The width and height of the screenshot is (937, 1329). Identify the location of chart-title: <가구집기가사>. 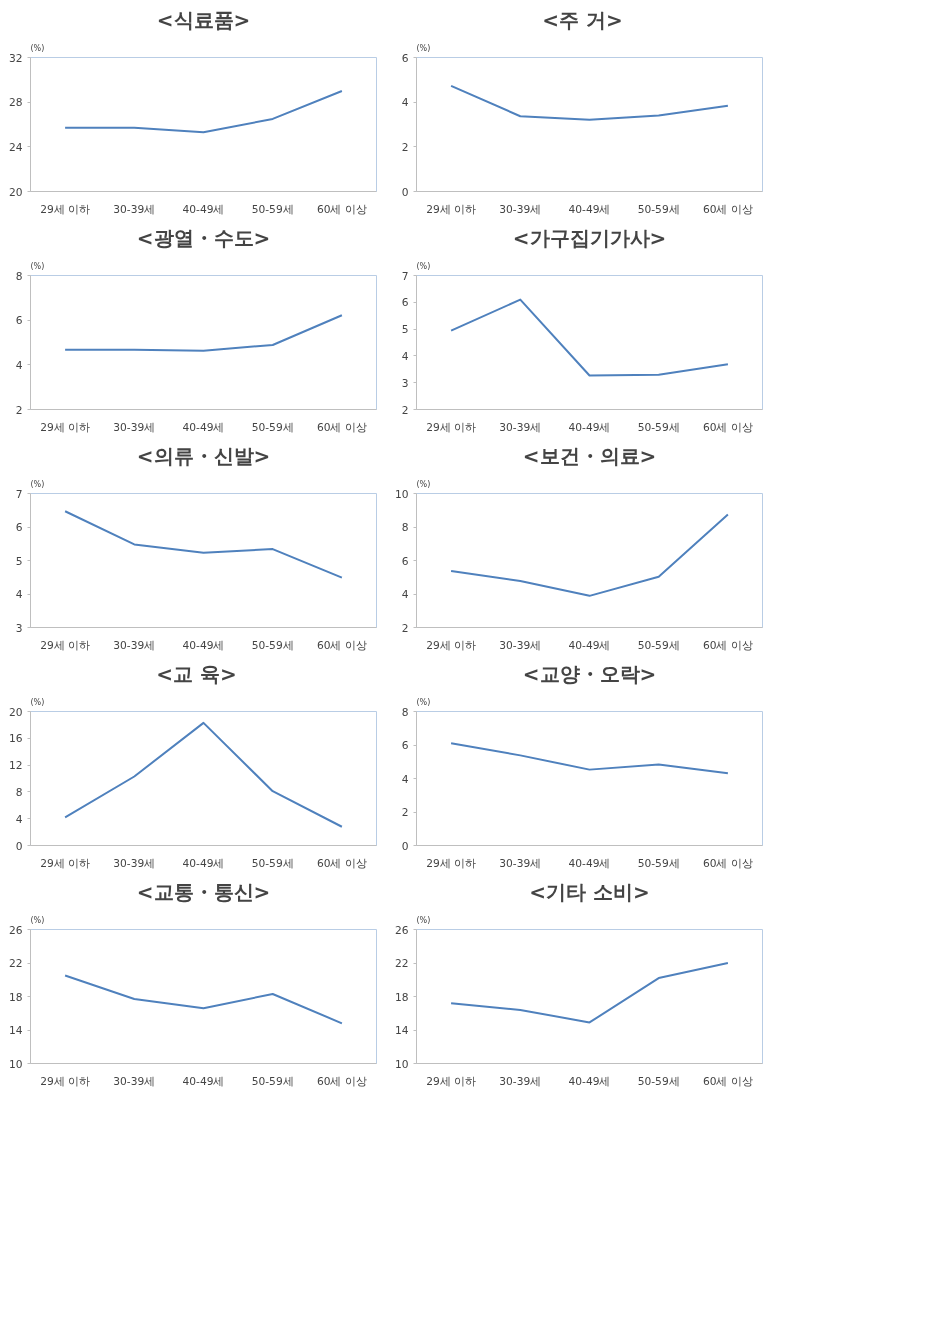
(589, 237).